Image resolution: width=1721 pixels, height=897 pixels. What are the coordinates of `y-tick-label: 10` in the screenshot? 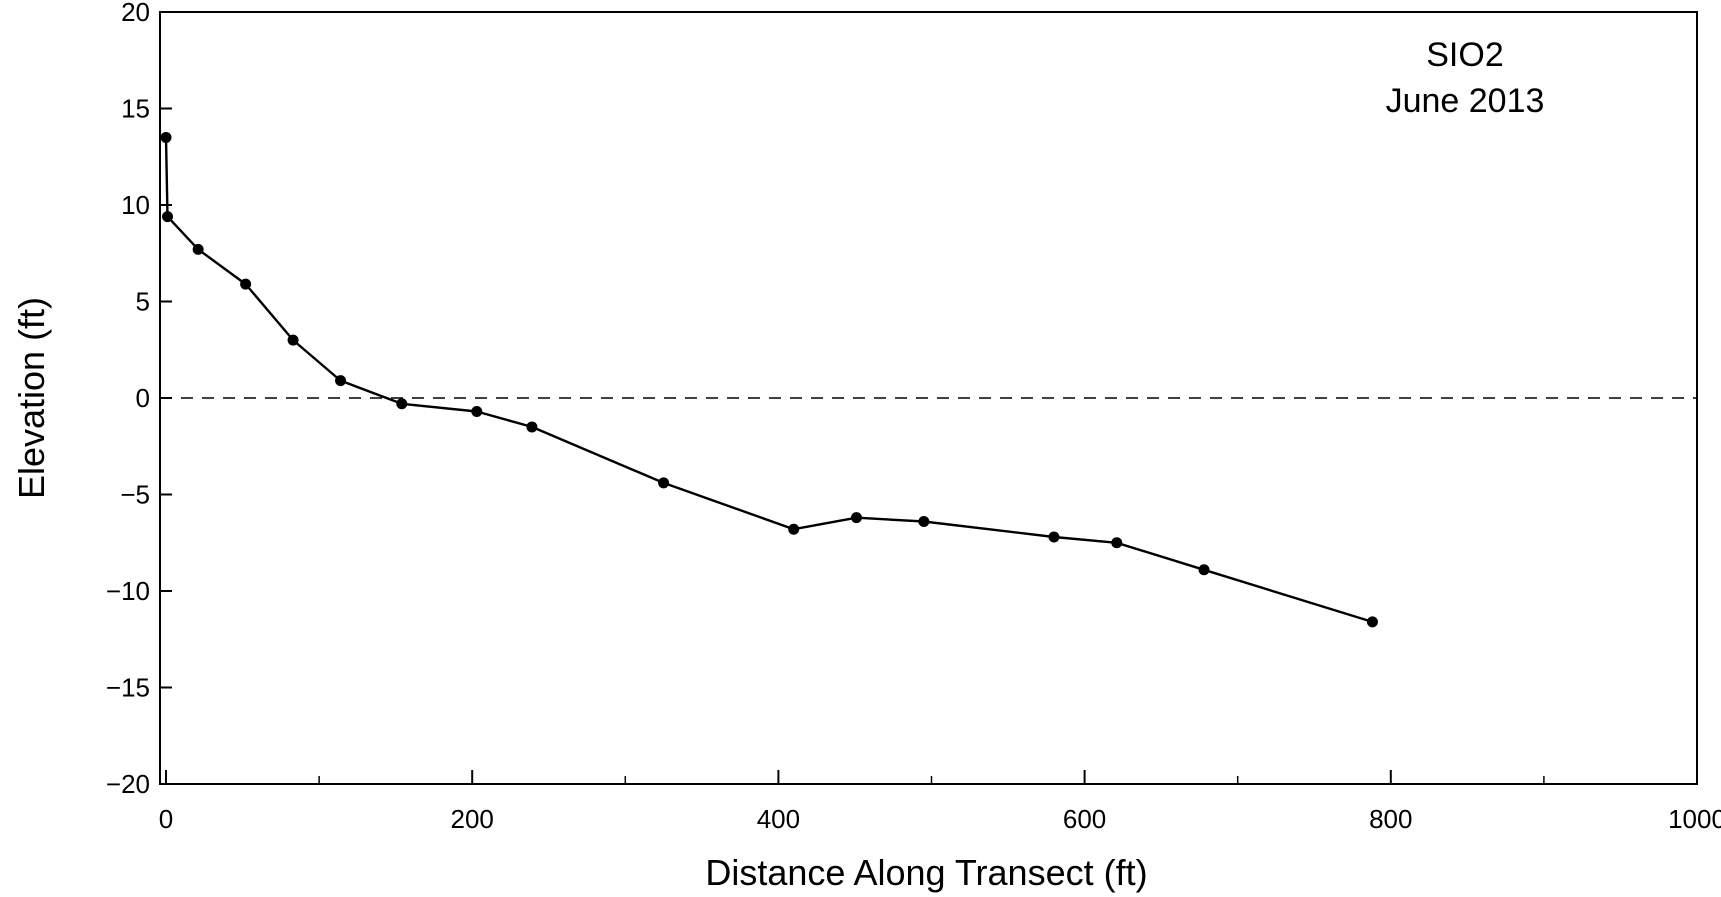 It's located at (135, 205).